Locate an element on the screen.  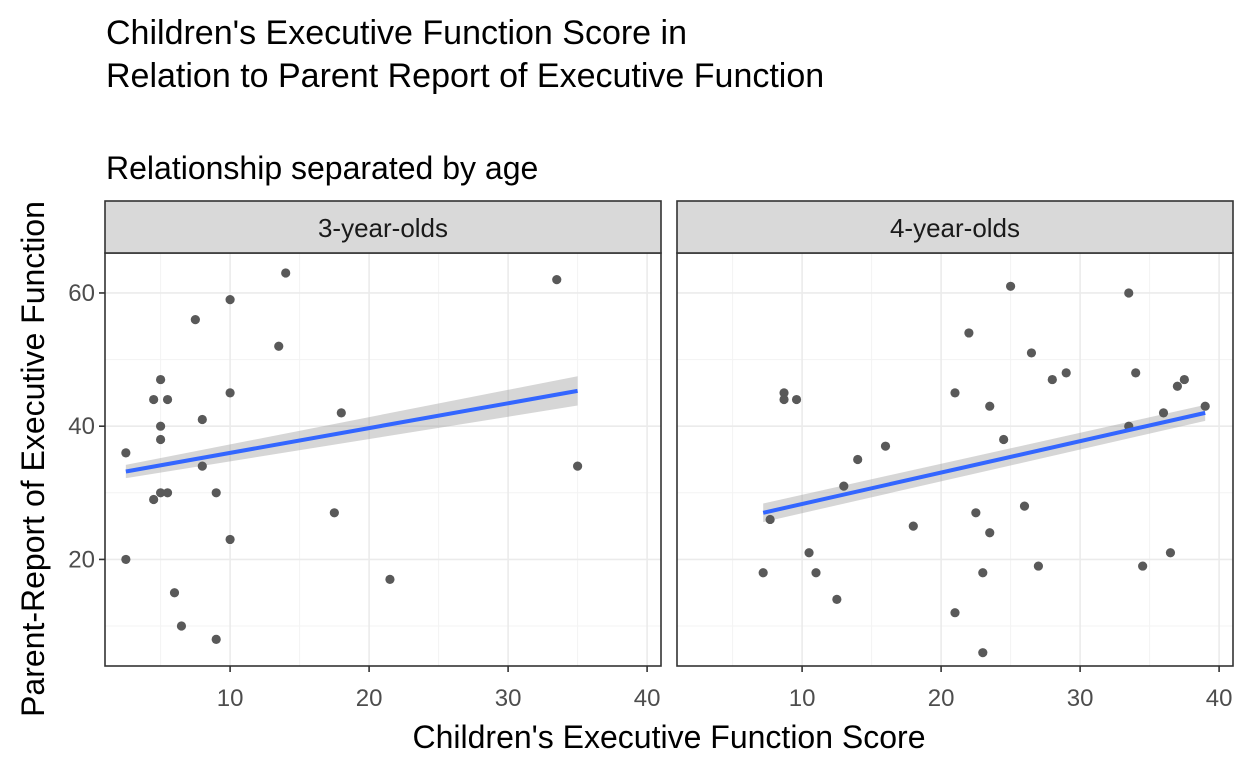
x-axis-title: Children's Executive Function Score is located at coordinates (668, 737).